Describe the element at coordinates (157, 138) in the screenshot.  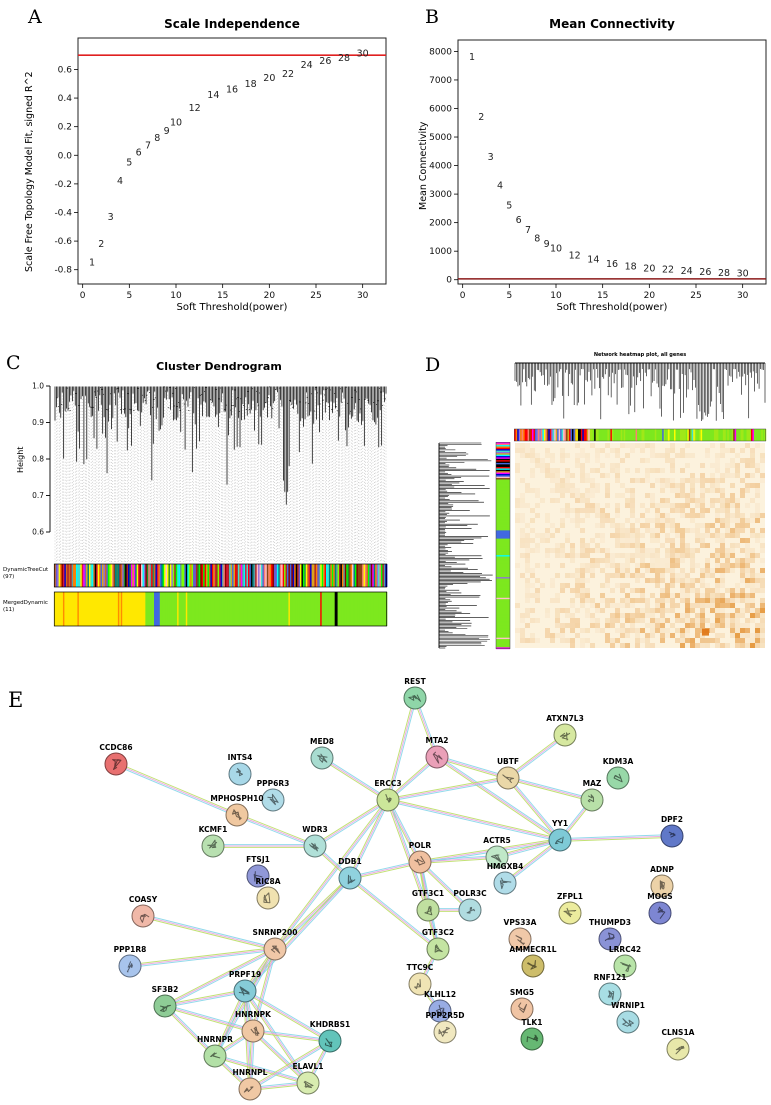
I see `svg-text: 8` at that location.